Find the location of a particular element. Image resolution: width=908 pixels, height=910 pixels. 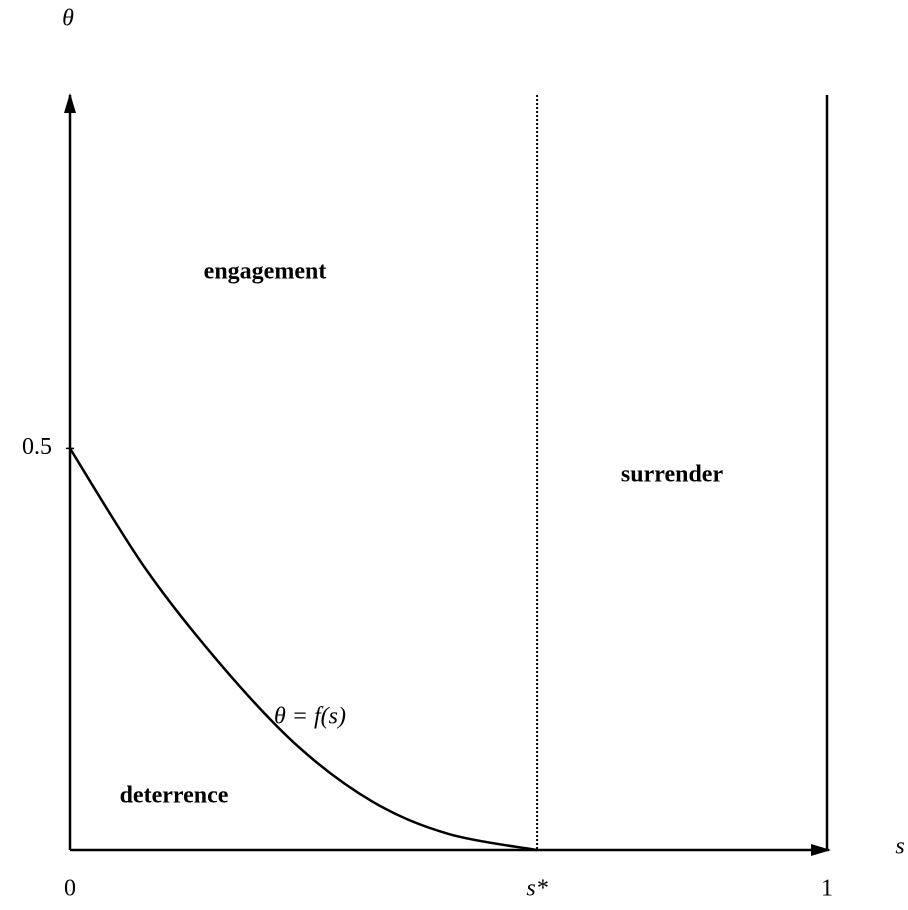

x-tick-label: 1 is located at coordinates (827, 889).